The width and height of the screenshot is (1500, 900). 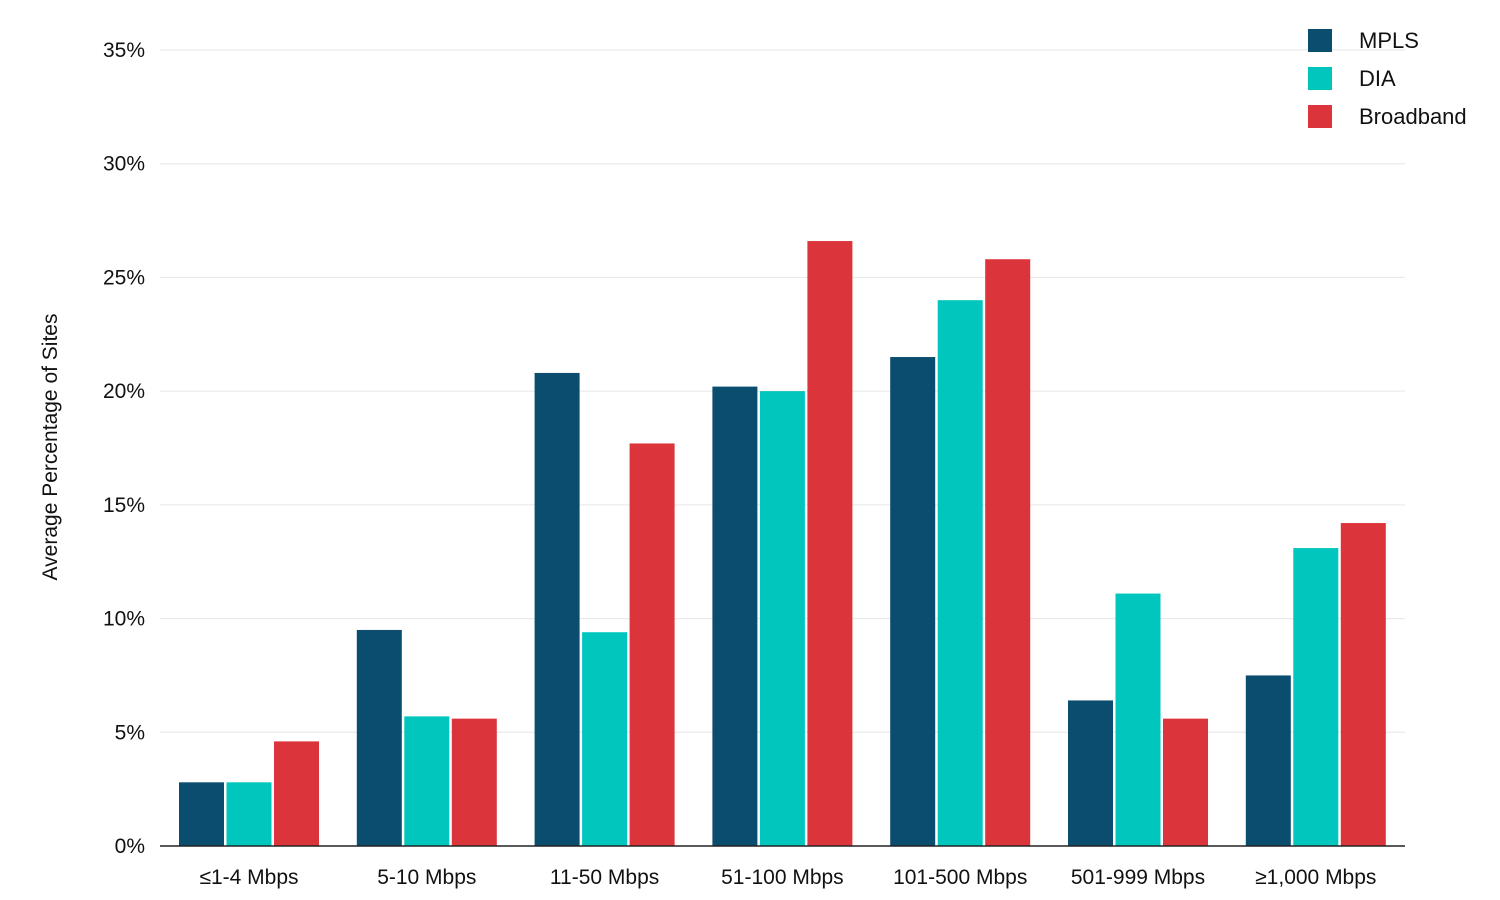 I want to click on legend-swatch-dia, so click(x=1320, y=78).